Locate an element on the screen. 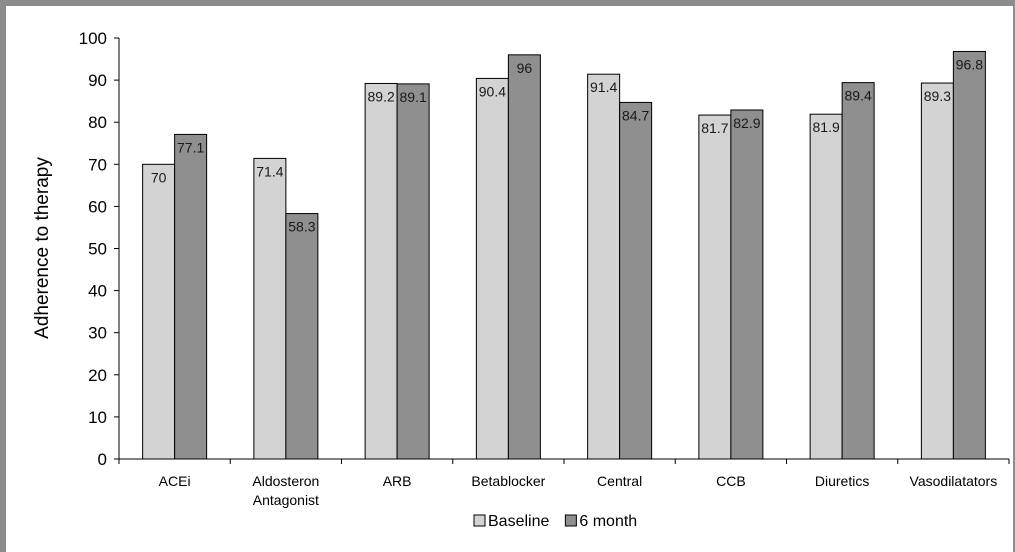 The image size is (1015, 552). data-label: 96.8 is located at coordinates (969, 64).